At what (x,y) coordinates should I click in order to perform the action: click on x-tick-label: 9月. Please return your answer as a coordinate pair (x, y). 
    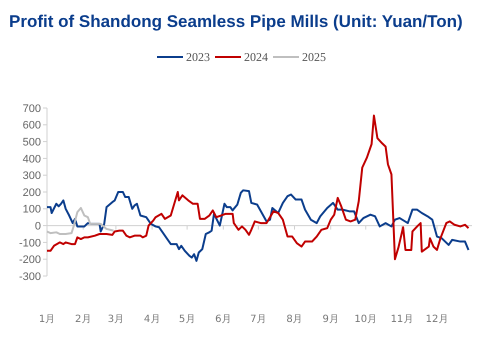
    Looking at the image, I should click on (330, 319).